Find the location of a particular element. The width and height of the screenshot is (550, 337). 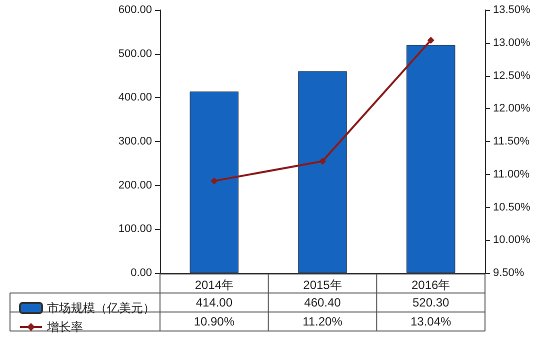

y-tick-label: 300.00 is located at coordinates (135, 142).